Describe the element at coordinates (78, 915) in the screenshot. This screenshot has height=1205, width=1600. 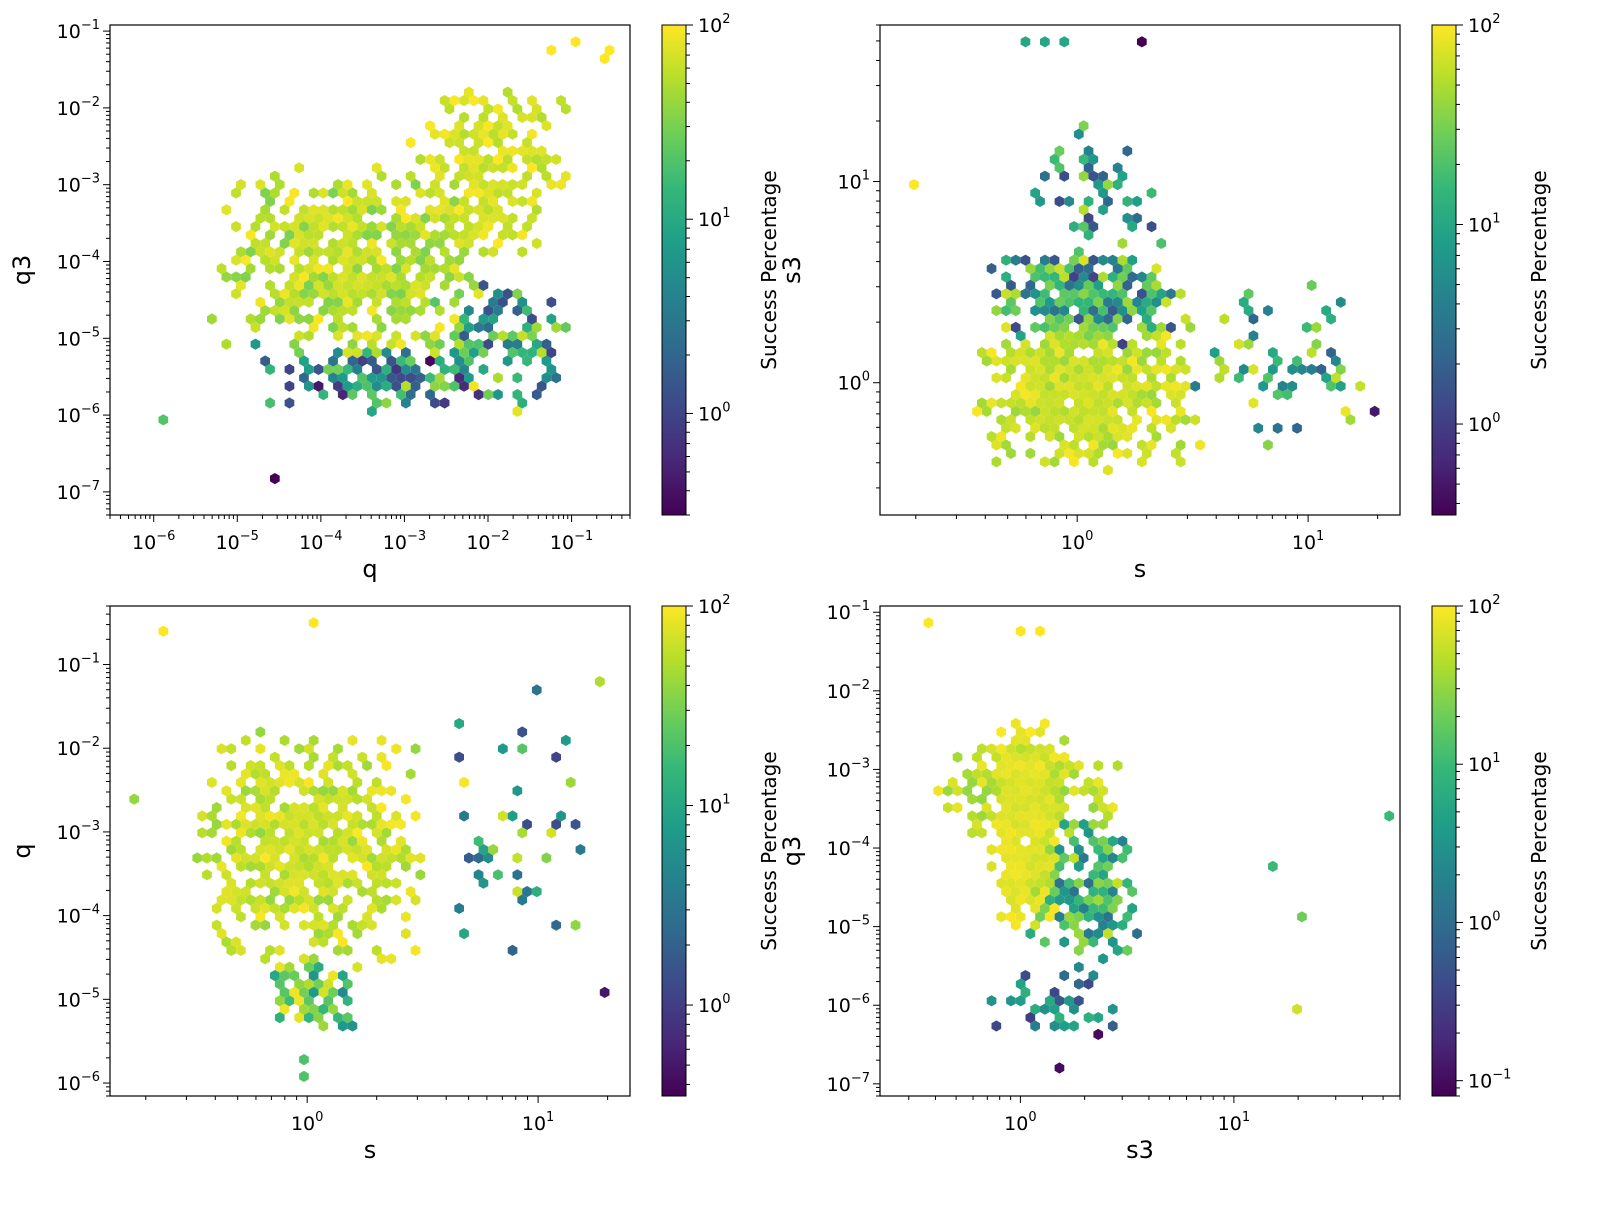
I see `y-tick-label: 10−4` at that location.